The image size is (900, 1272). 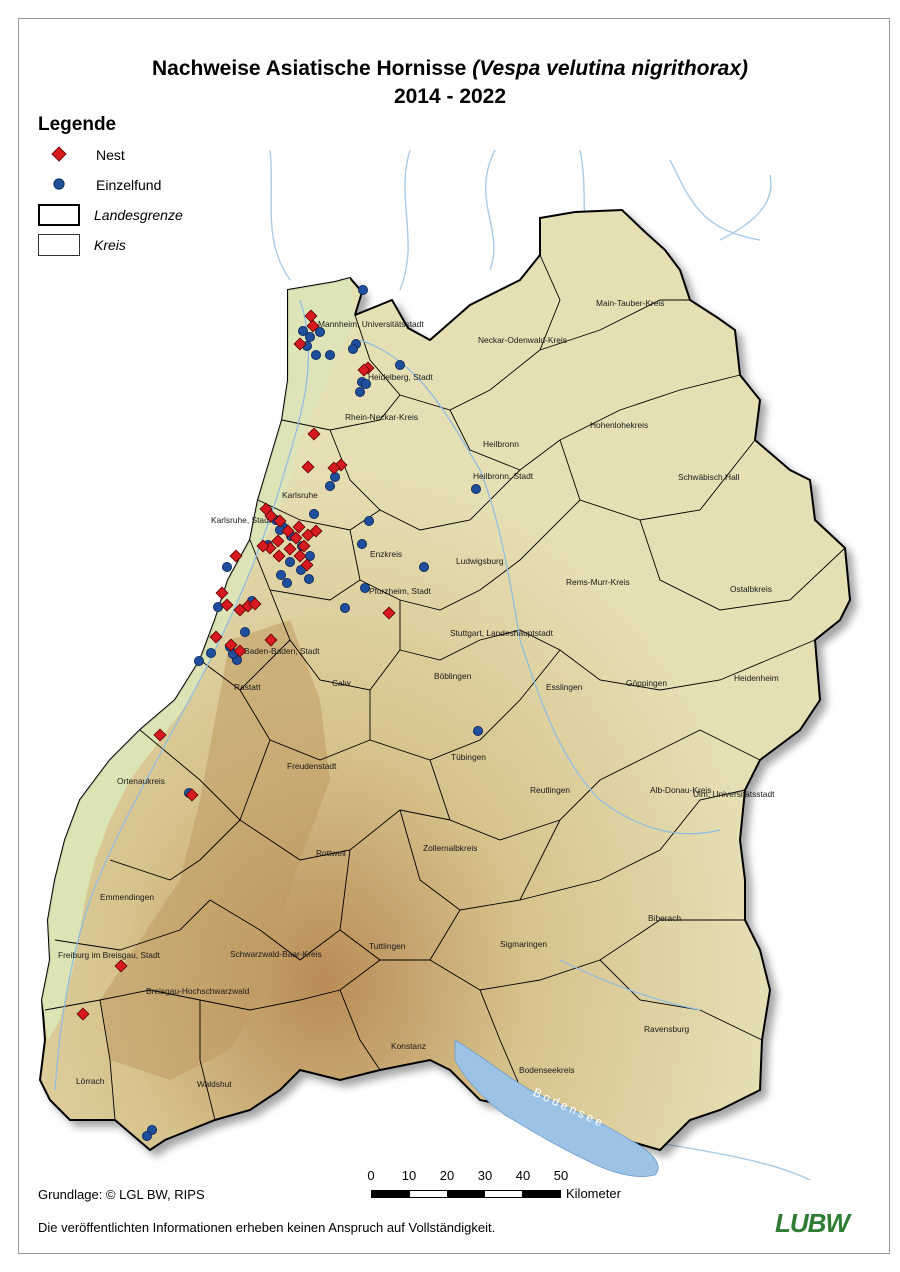 I want to click on scale-ticks: 0 10 20 30 40 50, so click(x=470, y=1177).